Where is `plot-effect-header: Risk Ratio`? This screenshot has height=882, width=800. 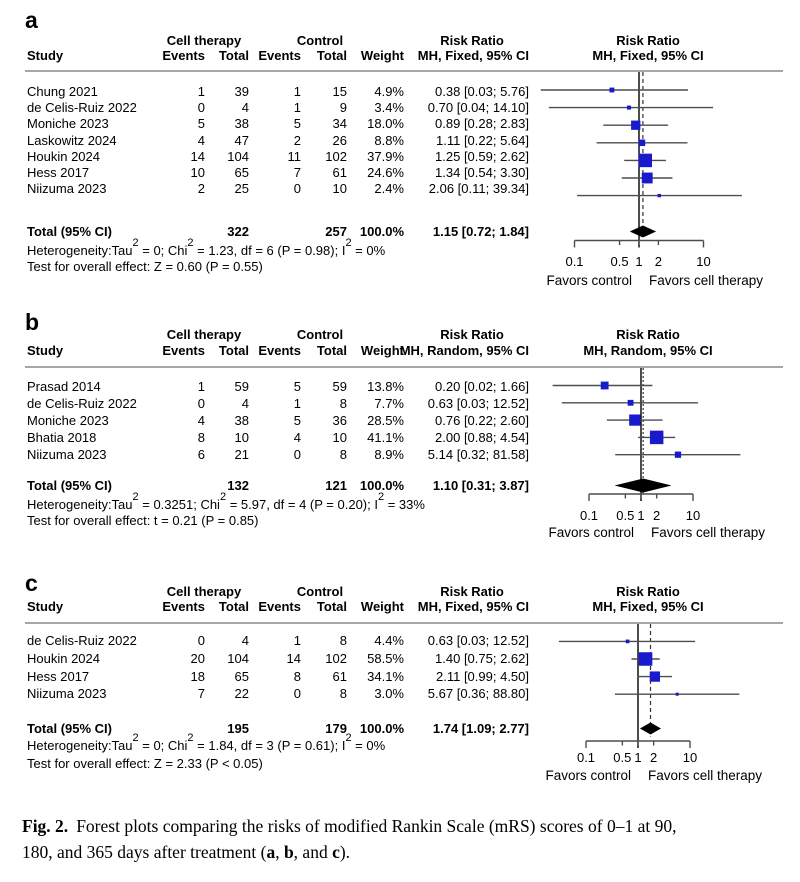 plot-effect-header: Risk Ratio is located at coordinates (648, 334).